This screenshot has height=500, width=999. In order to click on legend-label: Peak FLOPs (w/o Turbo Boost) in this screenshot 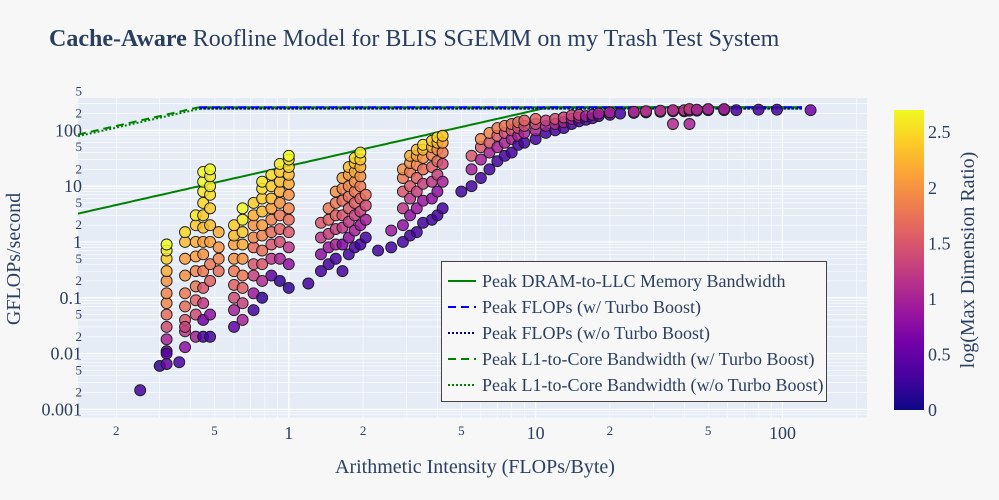, I will do `click(596, 332)`.